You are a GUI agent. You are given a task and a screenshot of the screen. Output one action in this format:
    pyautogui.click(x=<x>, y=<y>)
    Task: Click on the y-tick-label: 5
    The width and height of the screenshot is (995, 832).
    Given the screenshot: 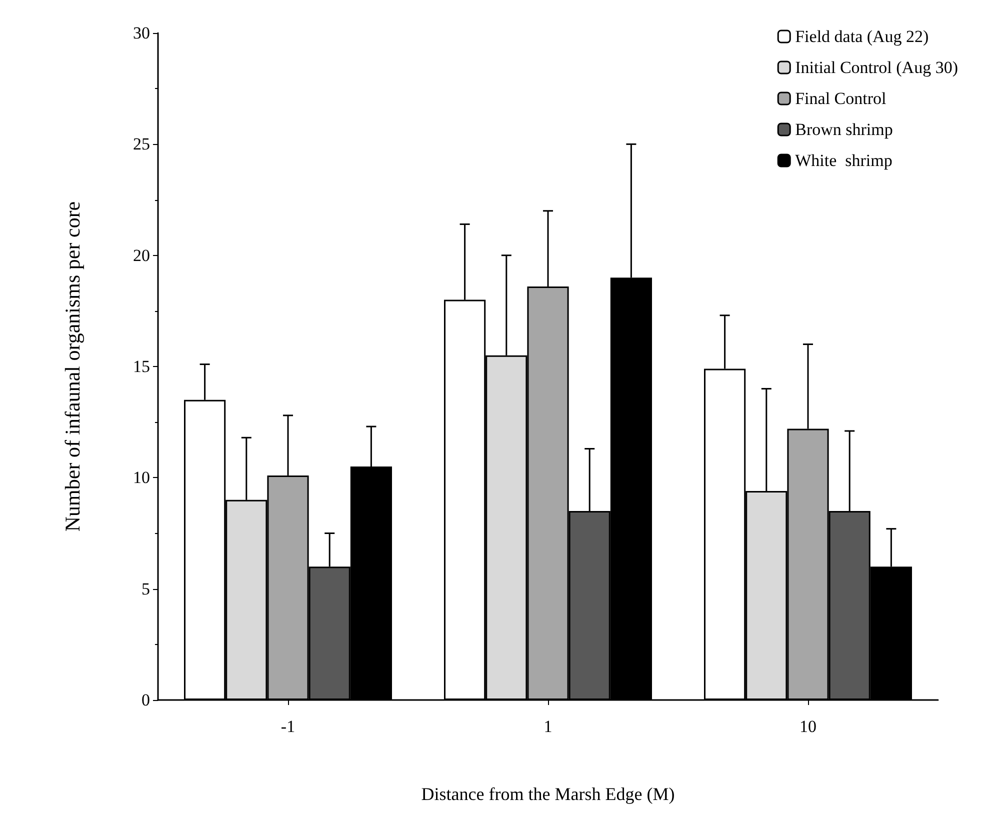 What is the action you would take?
    pyautogui.click(x=146, y=588)
    